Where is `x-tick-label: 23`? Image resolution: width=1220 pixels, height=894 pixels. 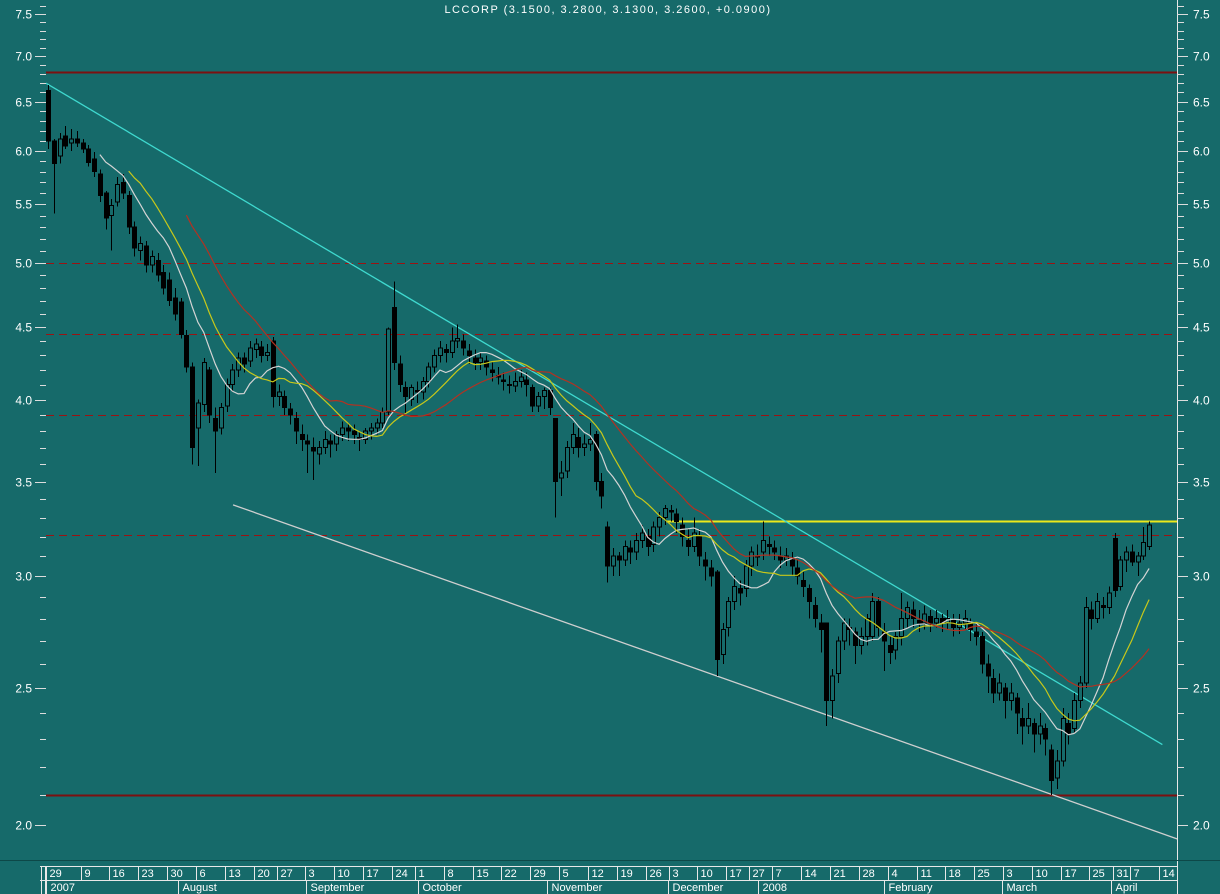
x-tick-label: 23 is located at coordinates (148, 874).